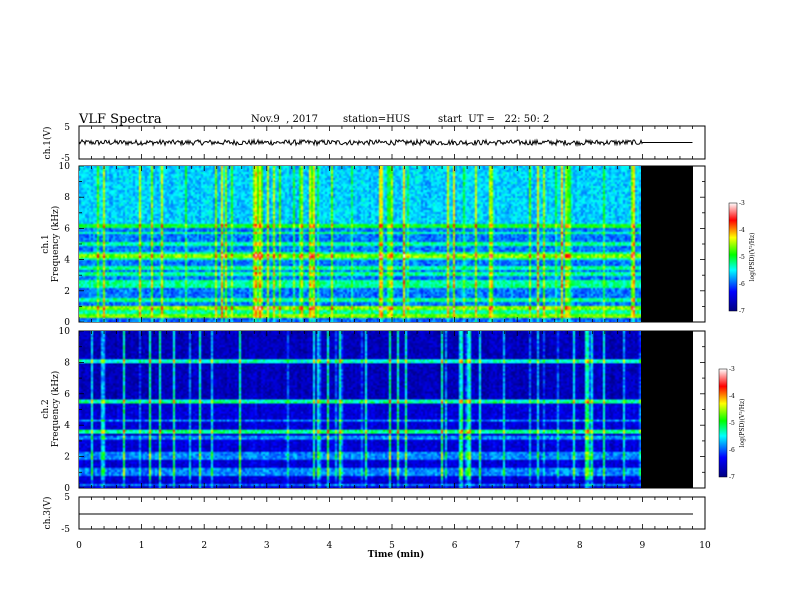  What do you see at coordinates (142, 546) in the screenshot?
I see `time-tick-label: 1` at bounding box center [142, 546].